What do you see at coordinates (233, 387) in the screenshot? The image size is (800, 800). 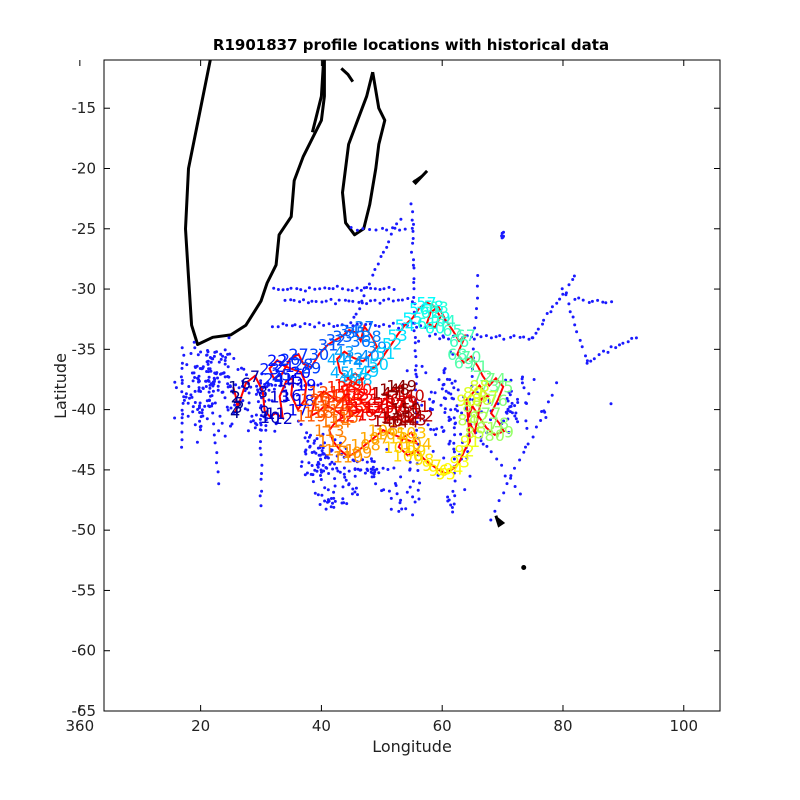 I see `profile-label: 1` at bounding box center [233, 387].